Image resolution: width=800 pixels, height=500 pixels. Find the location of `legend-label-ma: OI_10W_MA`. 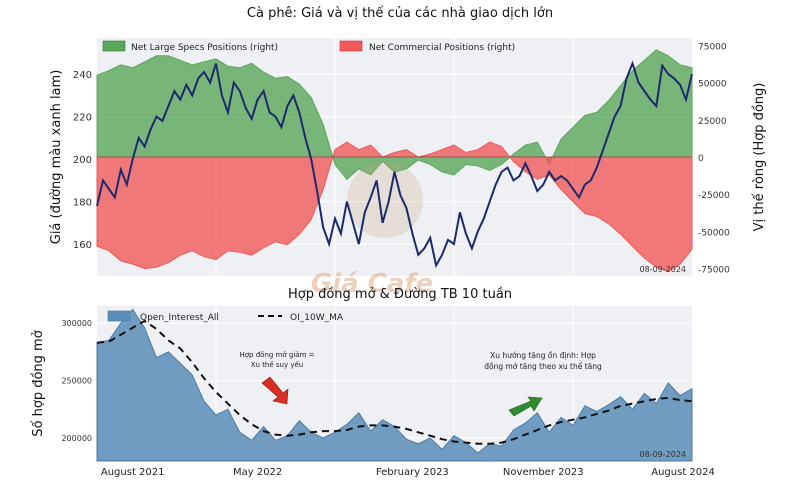

legend-label-ma: OI_10W_MA is located at coordinates (317, 318).